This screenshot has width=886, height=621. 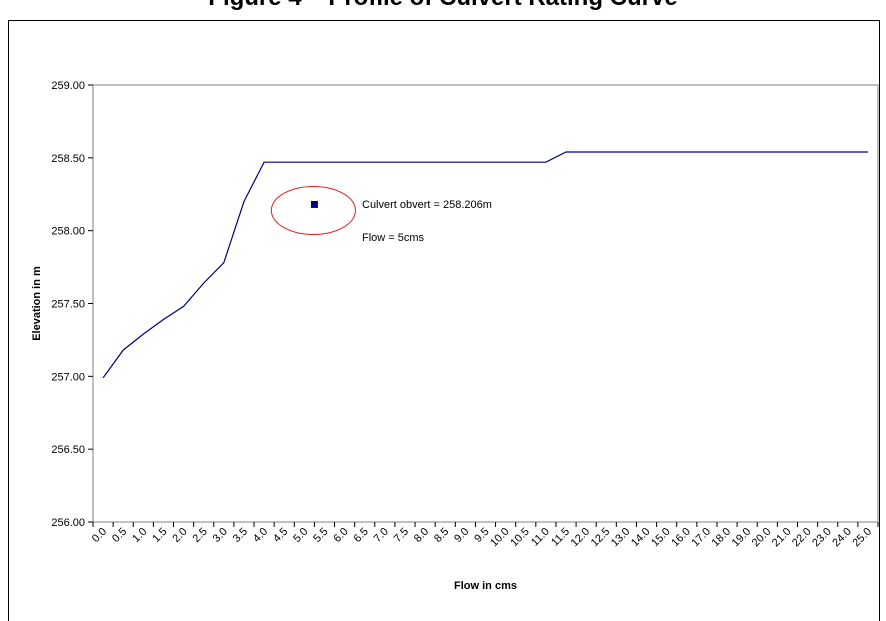 I want to click on x-tick-label: 3.0, so click(x=220, y=535).